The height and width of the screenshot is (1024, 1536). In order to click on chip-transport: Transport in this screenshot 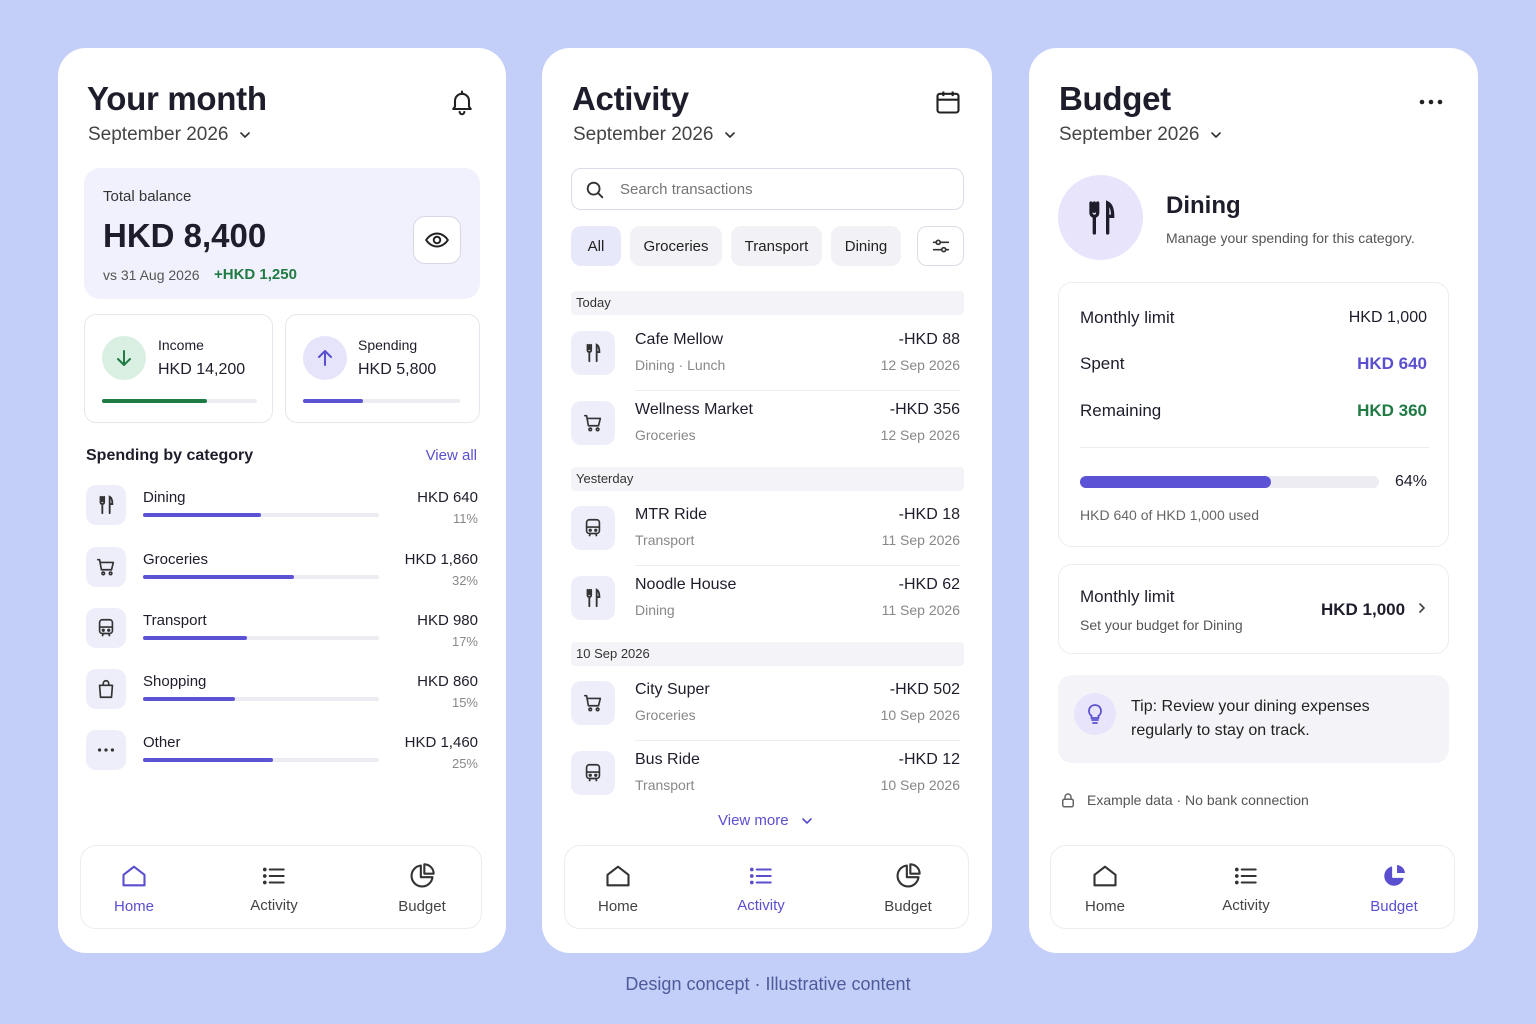, I will do `click(776, 246)`.